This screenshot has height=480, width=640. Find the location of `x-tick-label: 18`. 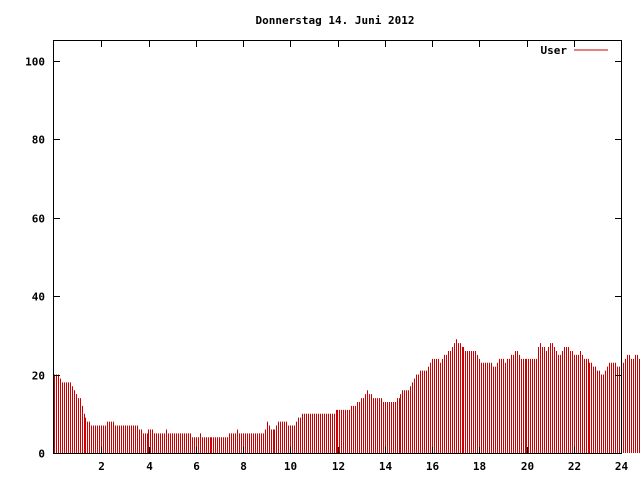

x-tick-label: 18 is located at coordinates (479, 466).